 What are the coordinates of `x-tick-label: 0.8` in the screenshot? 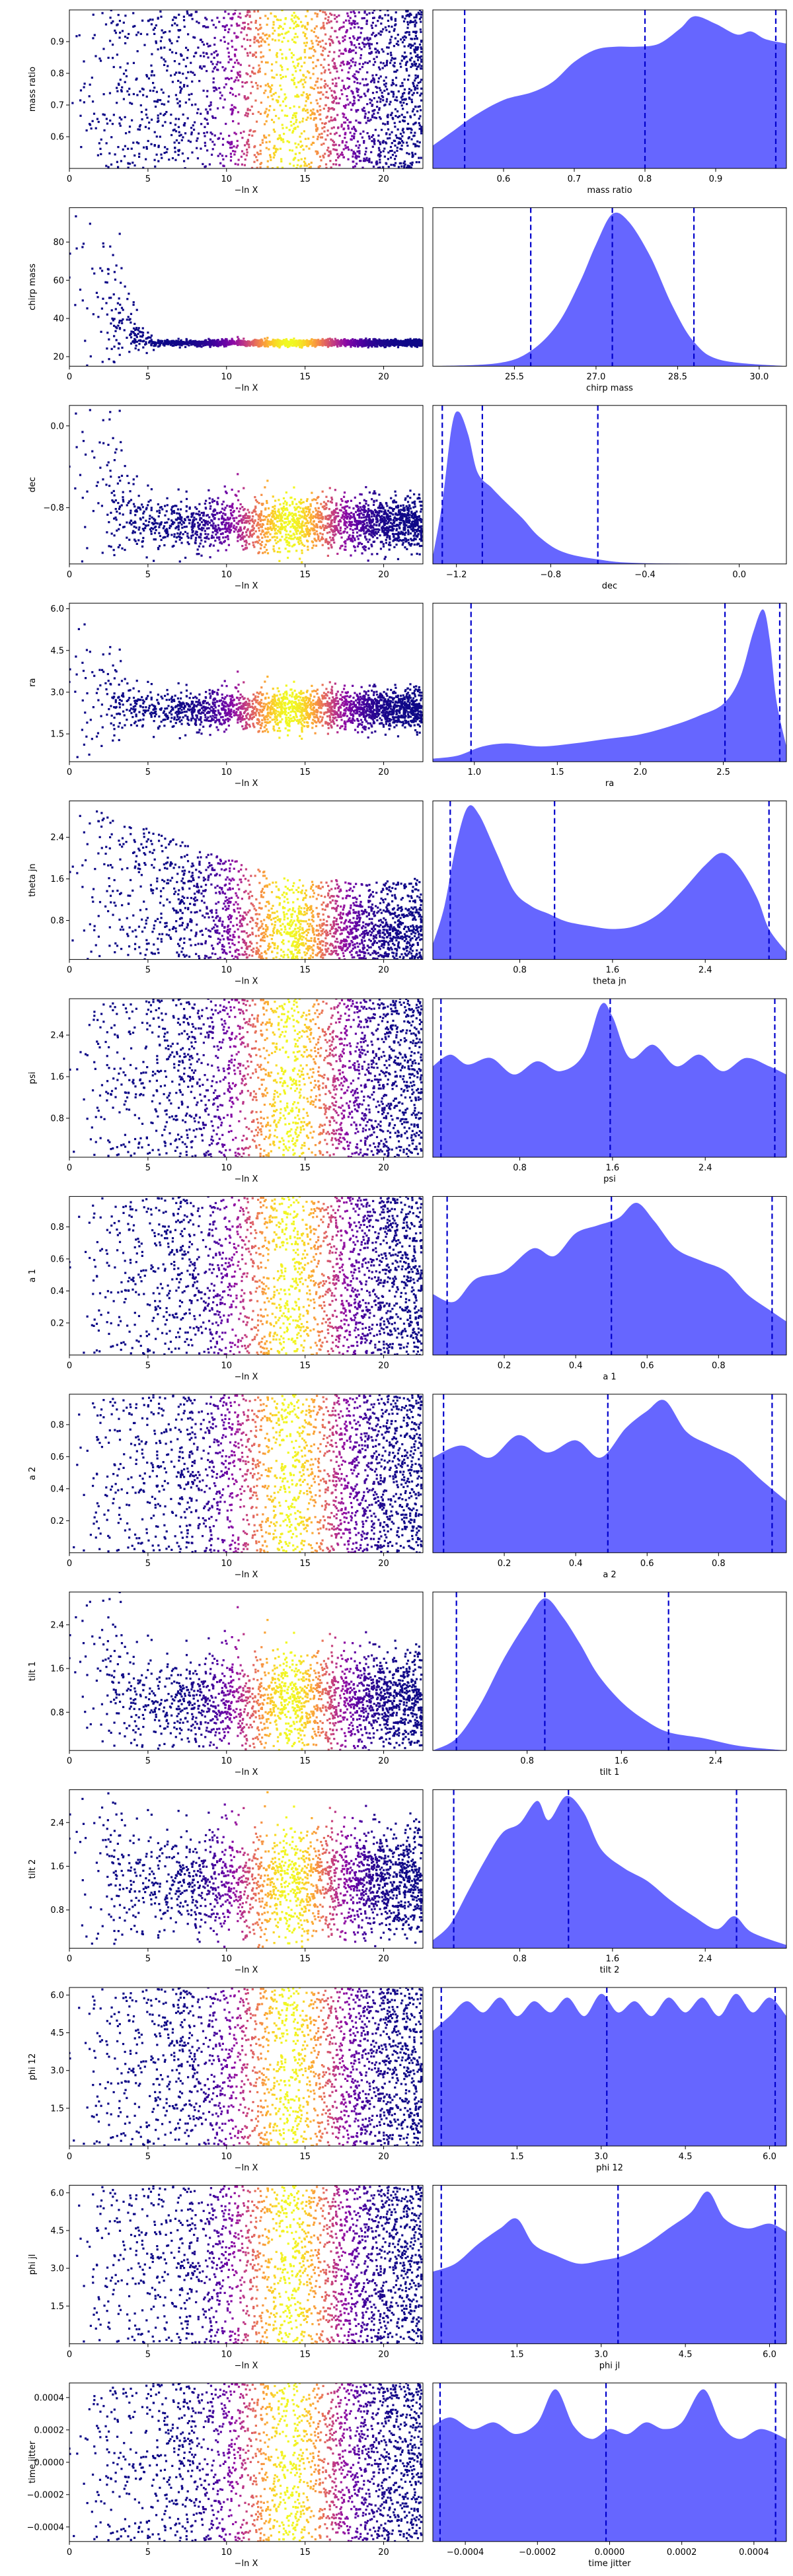 It's located at (645, 179).